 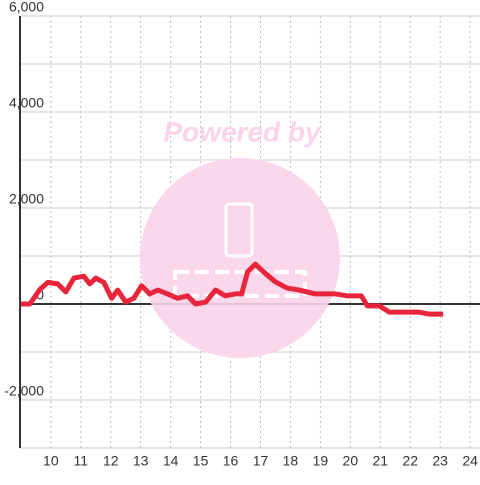 What do you see at coordinates (141, 461) in the screenshot?
I see `x-tick-label: 13` at bounding box center [141, 461].